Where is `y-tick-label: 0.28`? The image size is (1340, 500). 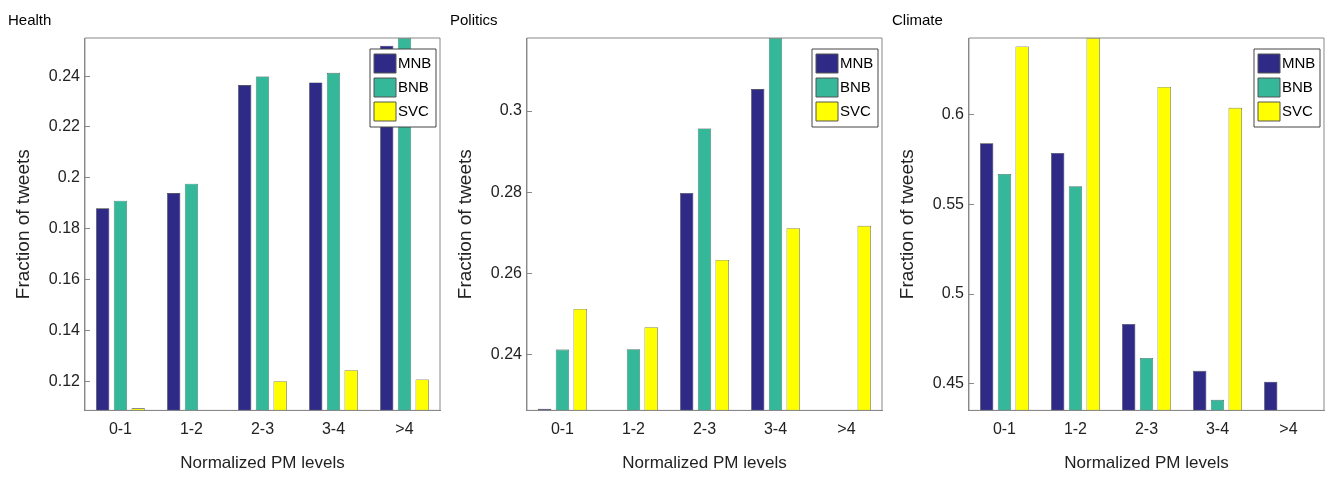 y-tick-label: 0.28 is located at coordinates (506, 191).